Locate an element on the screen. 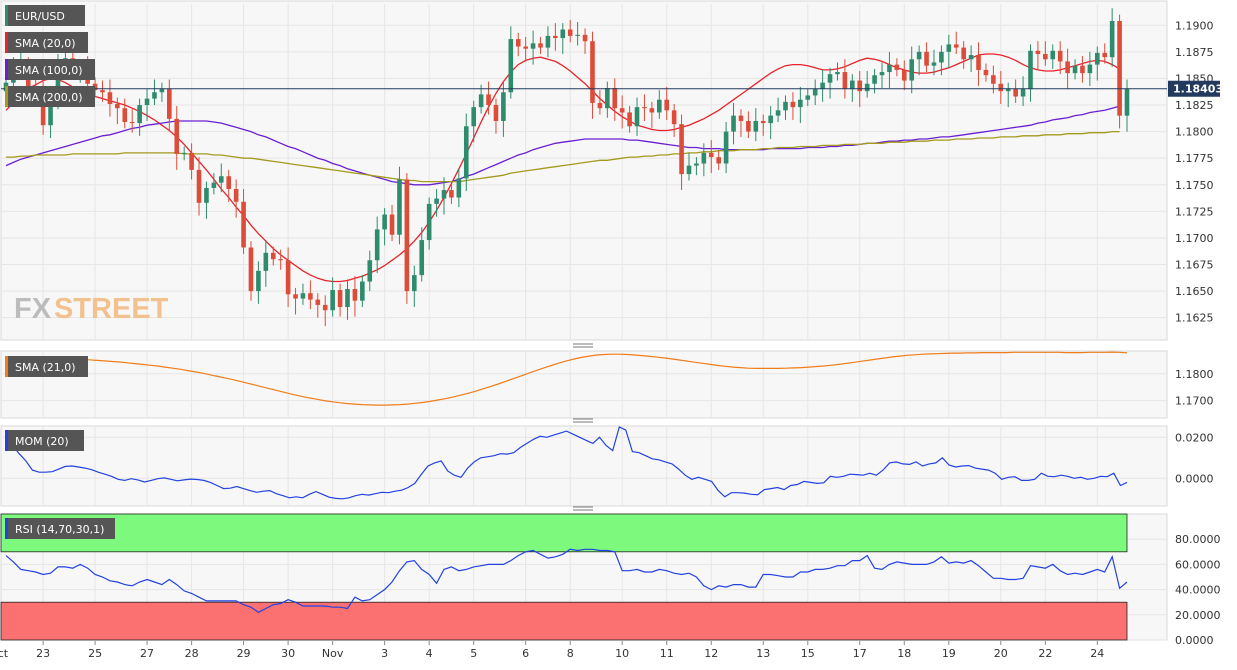  price-tick-label: 1.1825 is located at coordinates (1194, 105).